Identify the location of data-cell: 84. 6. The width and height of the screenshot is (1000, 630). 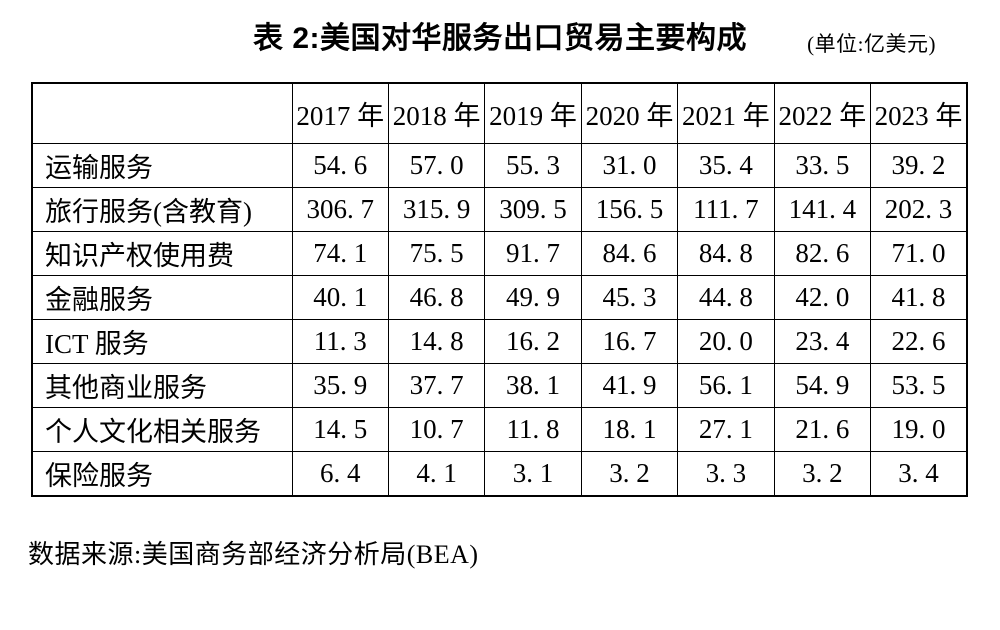
(629, 253).